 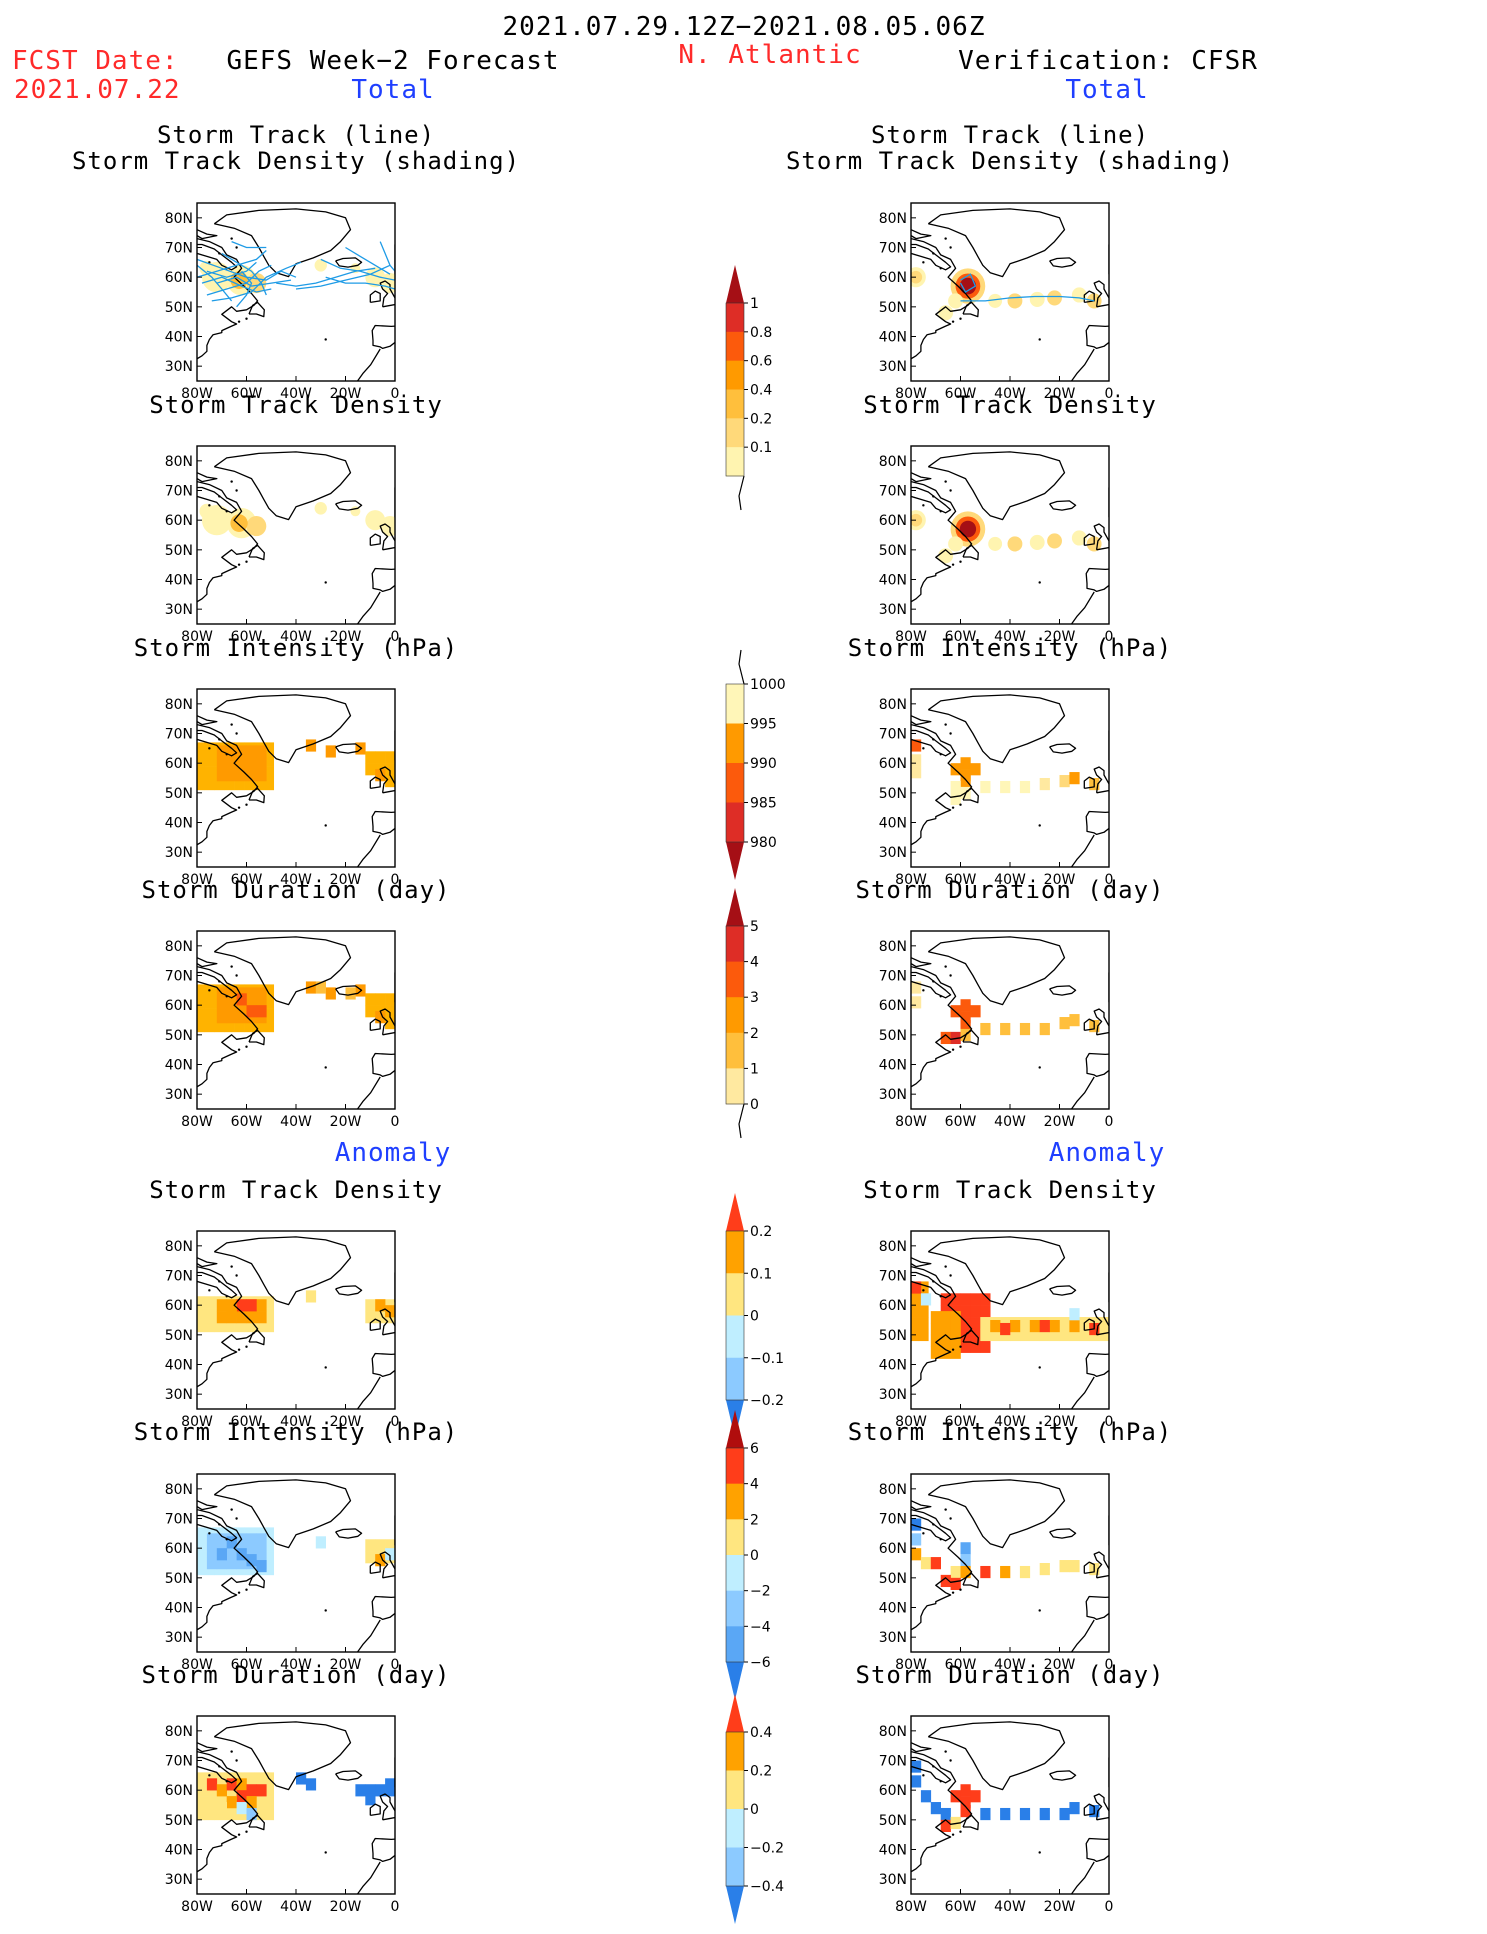 What do you see at coordinates (996, 1815) in the screenshot?
I see `vf-anom-duration-map: 80N 70N 60N 50N 40N 30N 80W 60W 40W 20W 0` at bounding box center [996, 1815].